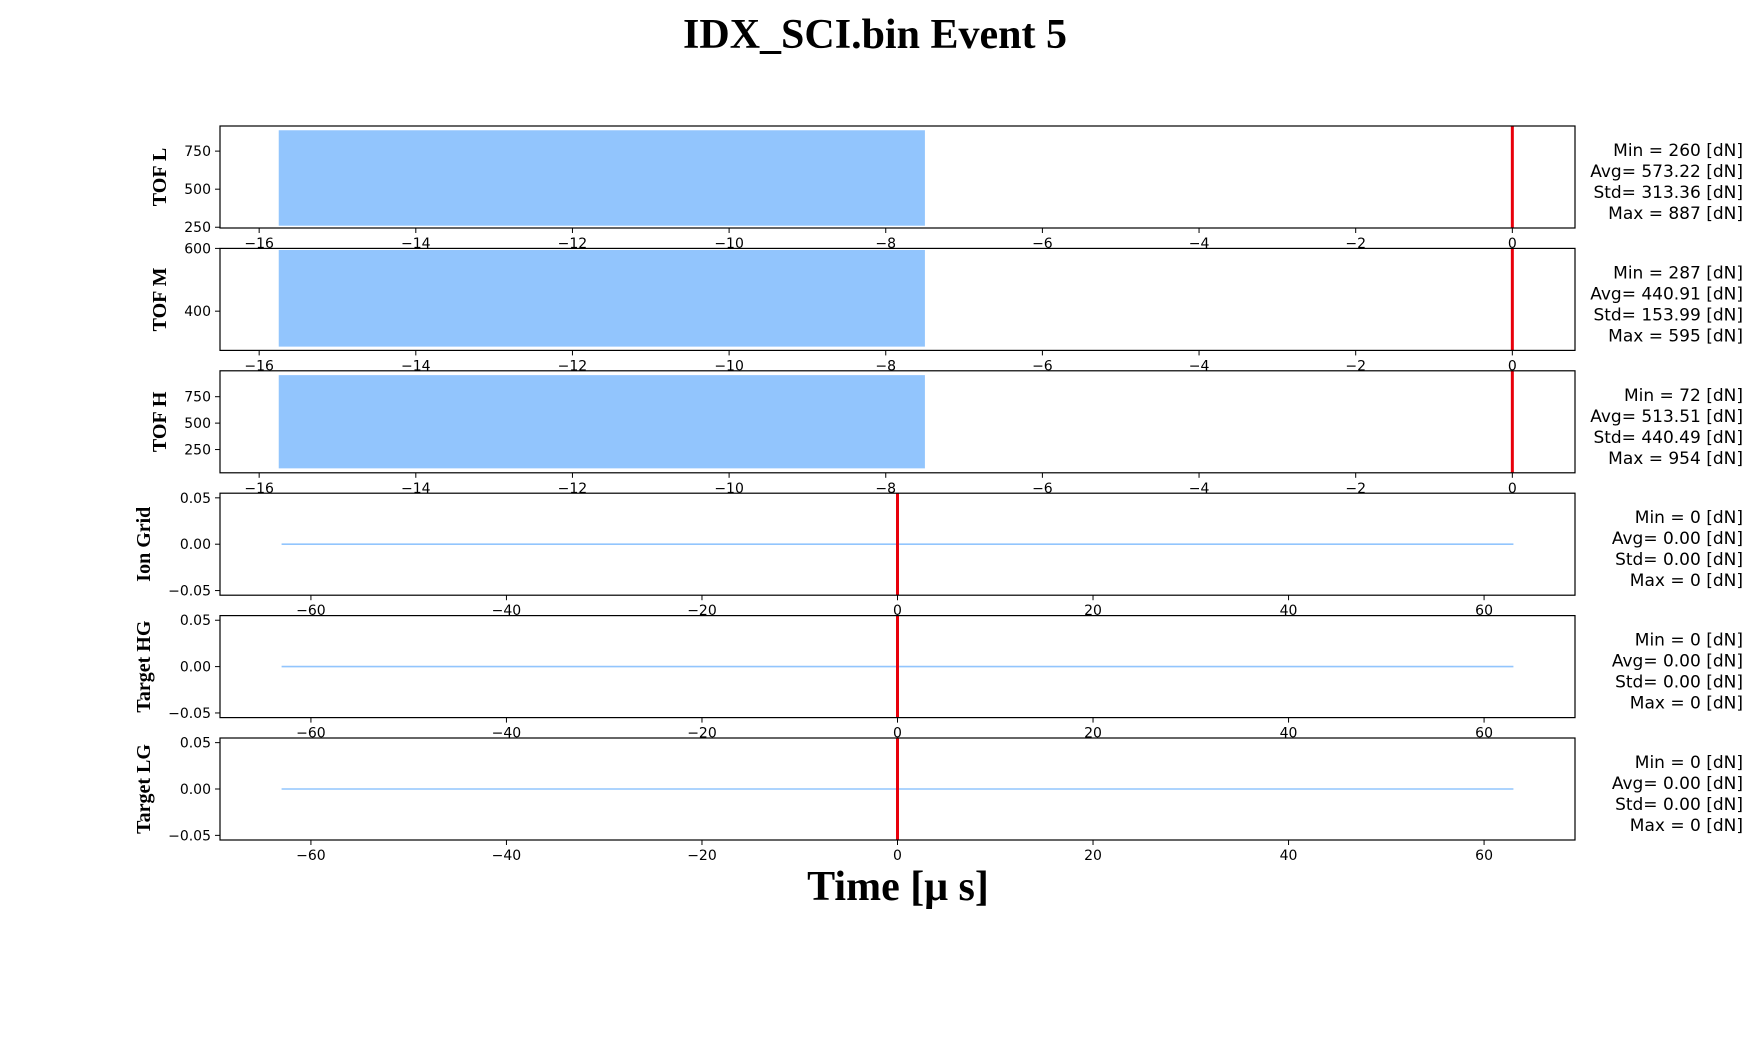  I want to click on stat-line: Avg= 513.51 [dN], so click(1666, 417).